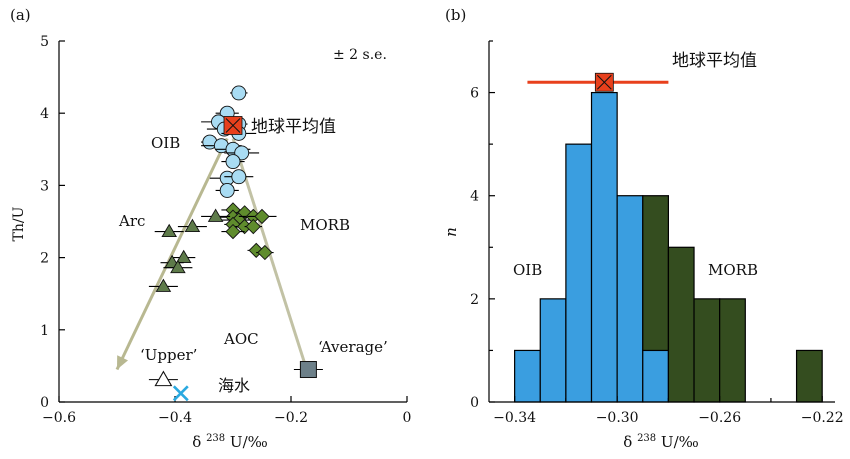  What do you see at coordinates (474, 197) in the screenshot?
I see `panel-b-y-tick-label: 4` at bounding box center [474, 197].